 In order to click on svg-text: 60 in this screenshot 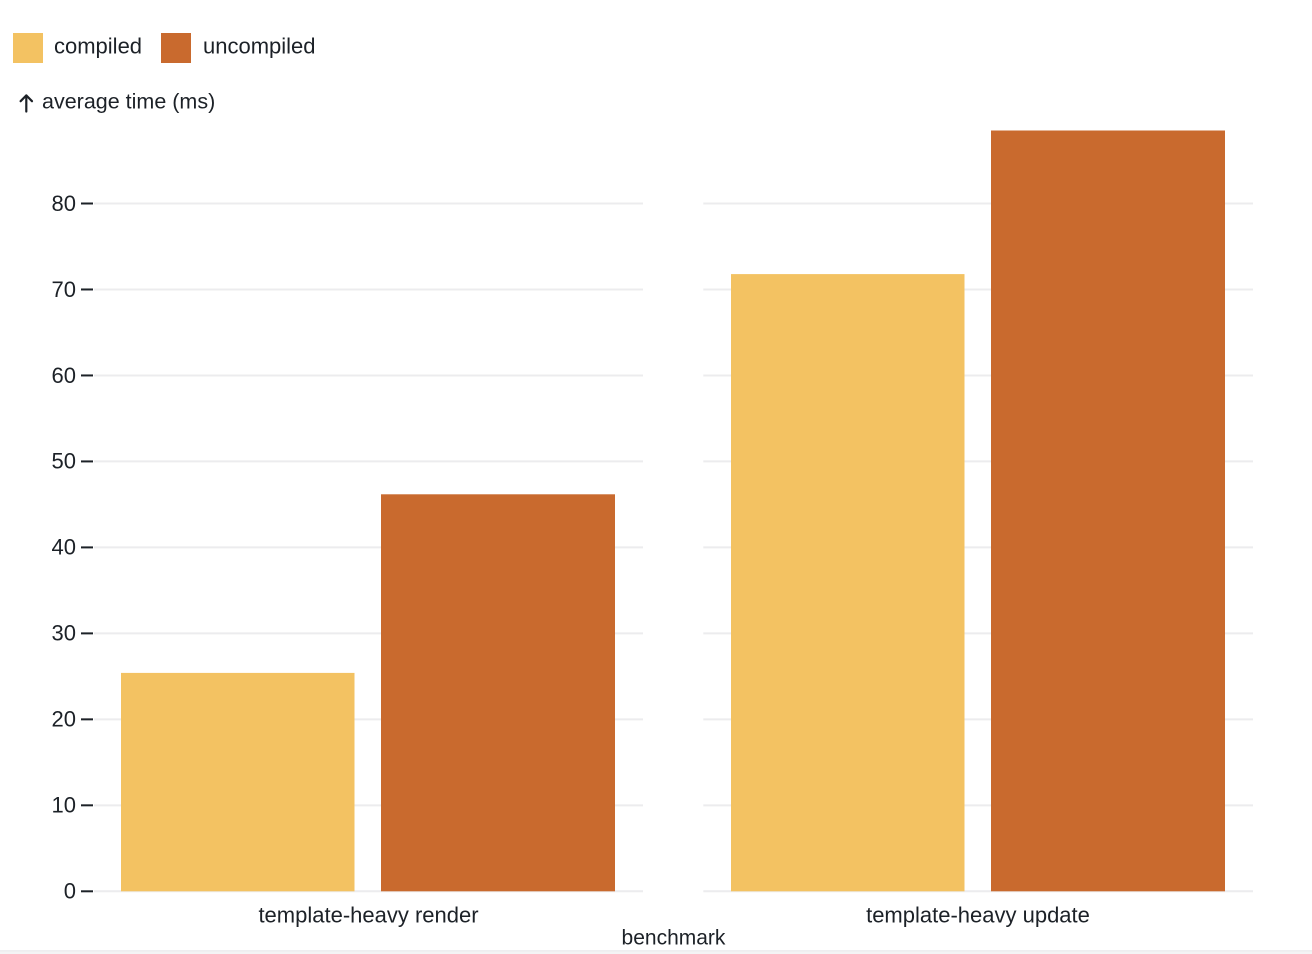, I will do `click(64, 375)`.